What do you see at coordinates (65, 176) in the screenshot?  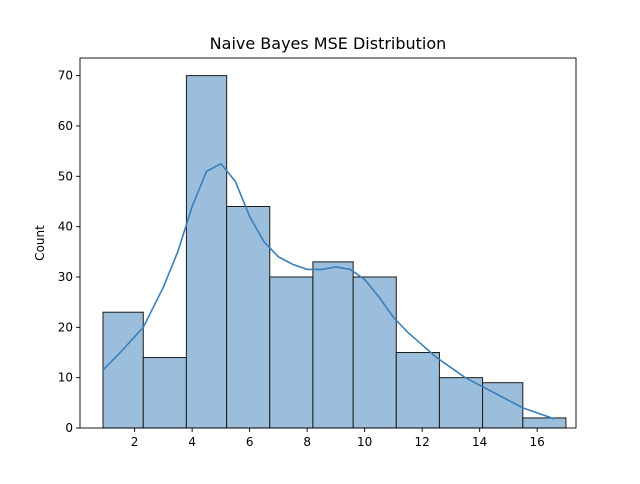 I see `y-tick-label: 50` at bounding box center [65, 176].